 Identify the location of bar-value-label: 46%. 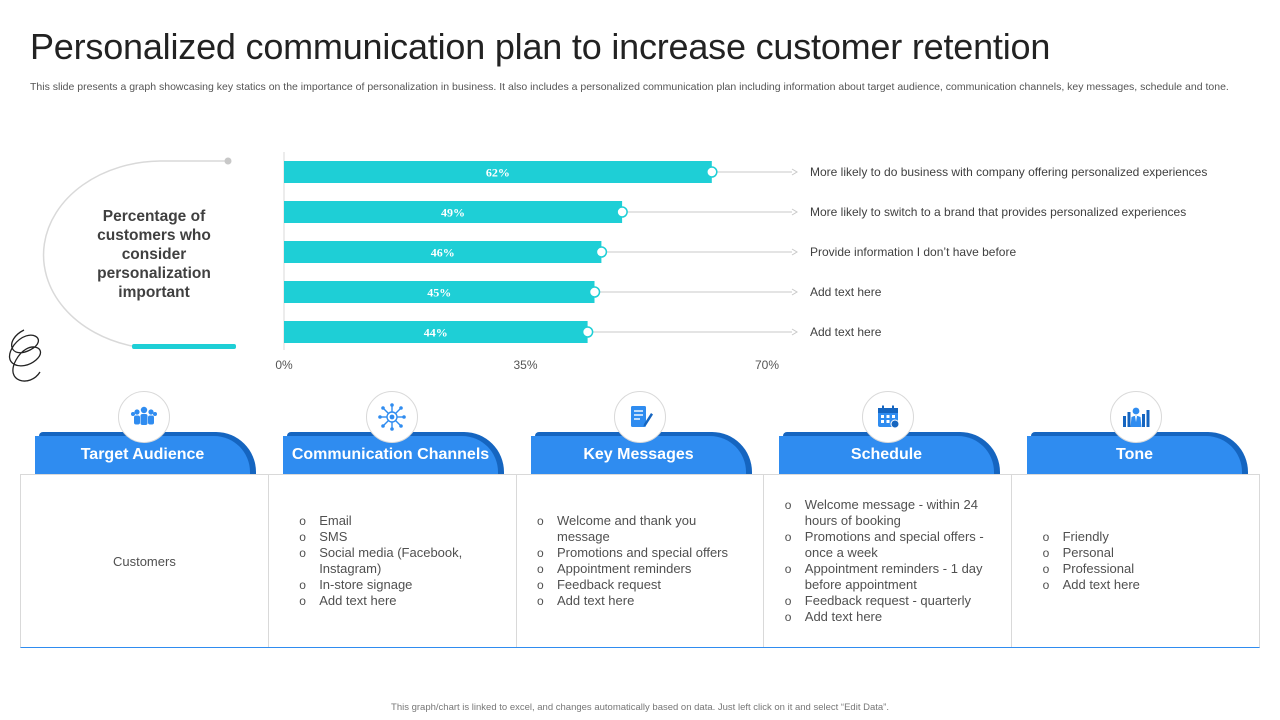
(443, 253).